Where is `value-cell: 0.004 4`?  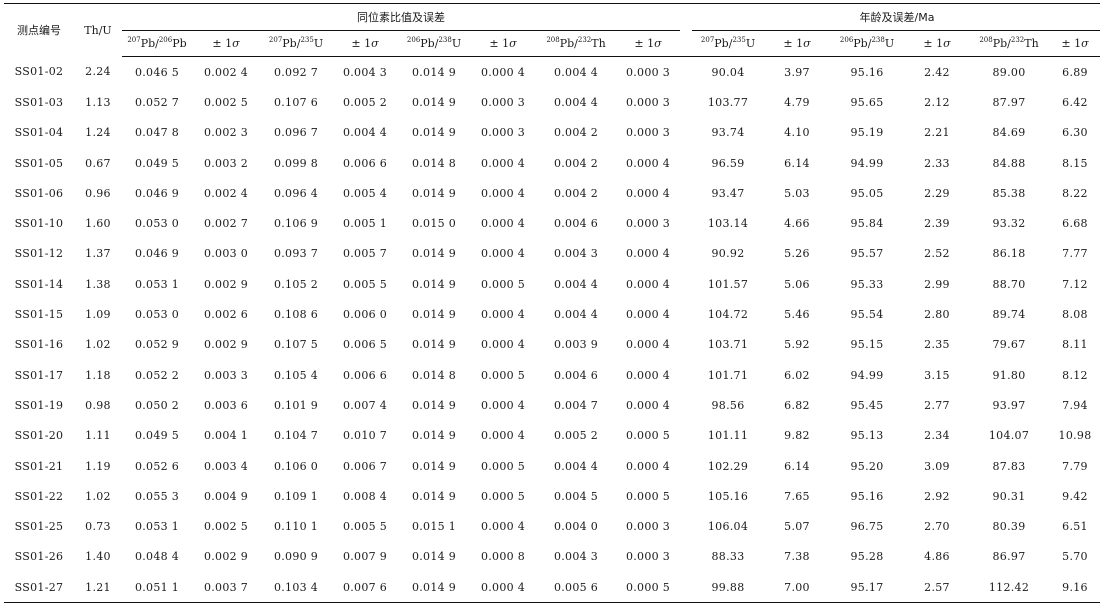 value-cell: 0.004 4 is located at coordinates (576, 102).